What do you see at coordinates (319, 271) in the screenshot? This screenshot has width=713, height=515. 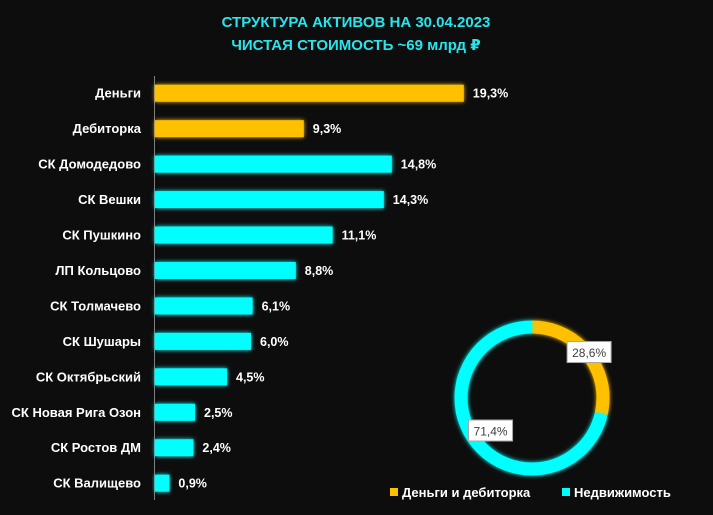 I see `value-label: 8,8%` at bounding box center [319, 271].